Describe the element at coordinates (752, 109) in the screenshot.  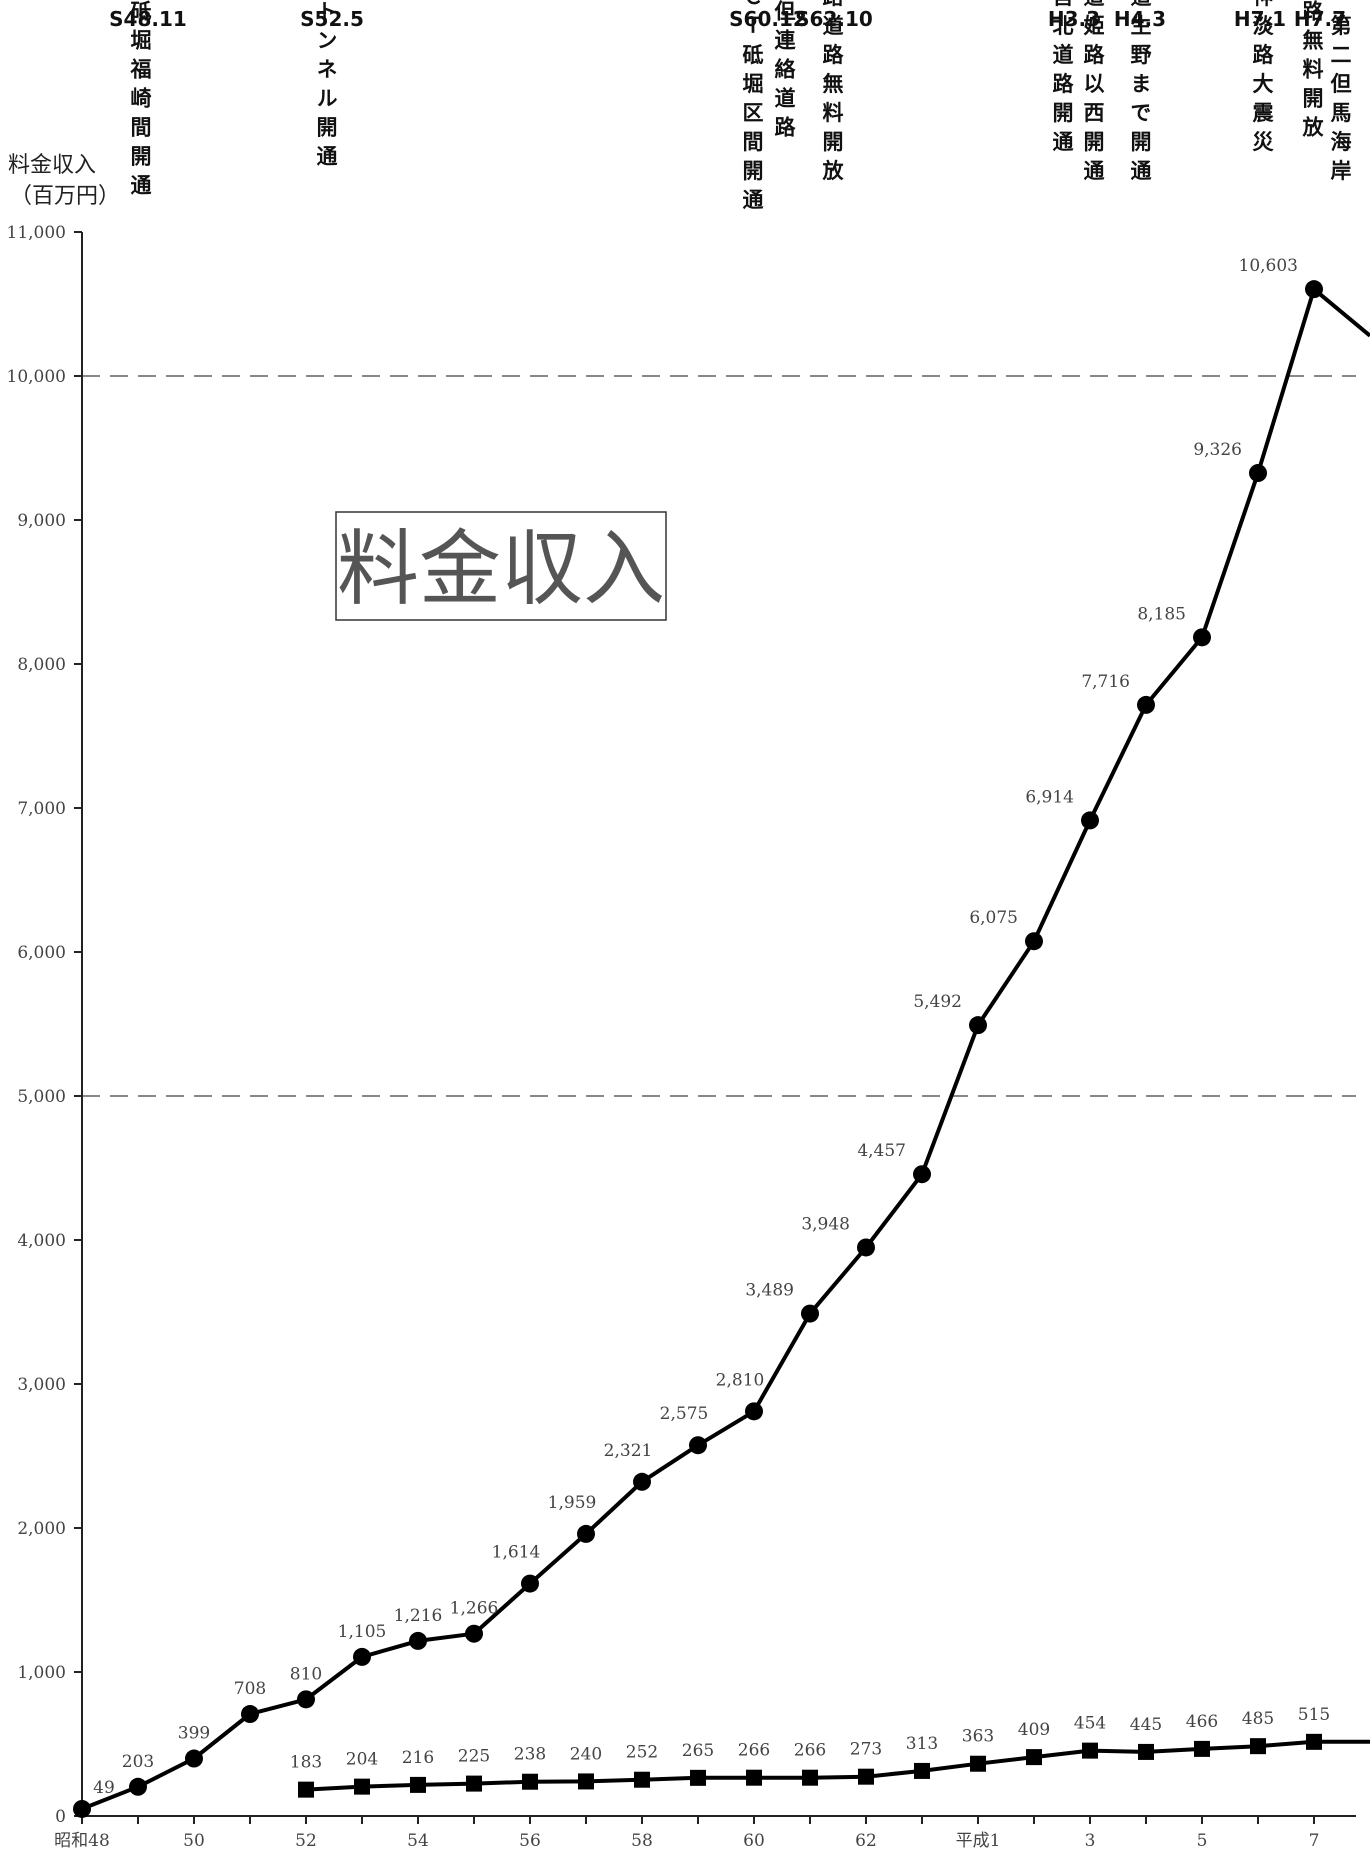
I see `event-text: 姫路ＪＣＴ砥堀区間開通` at that location.